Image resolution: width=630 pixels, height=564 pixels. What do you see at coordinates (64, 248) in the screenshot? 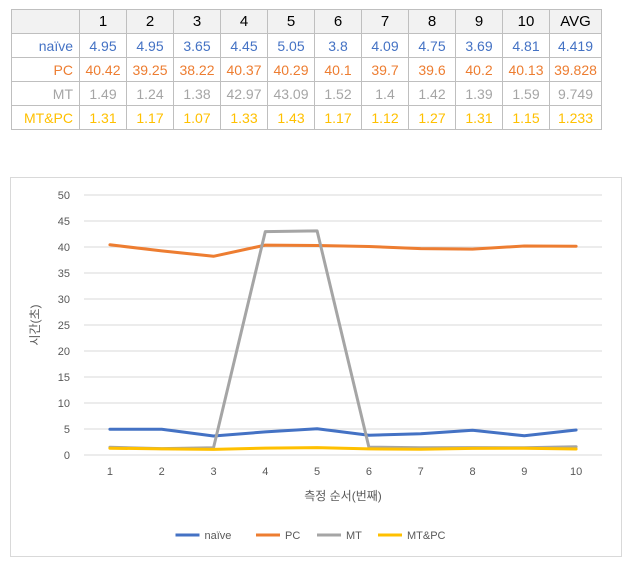
I see `y-tick-label: 40` at bounding box center [64, 248].